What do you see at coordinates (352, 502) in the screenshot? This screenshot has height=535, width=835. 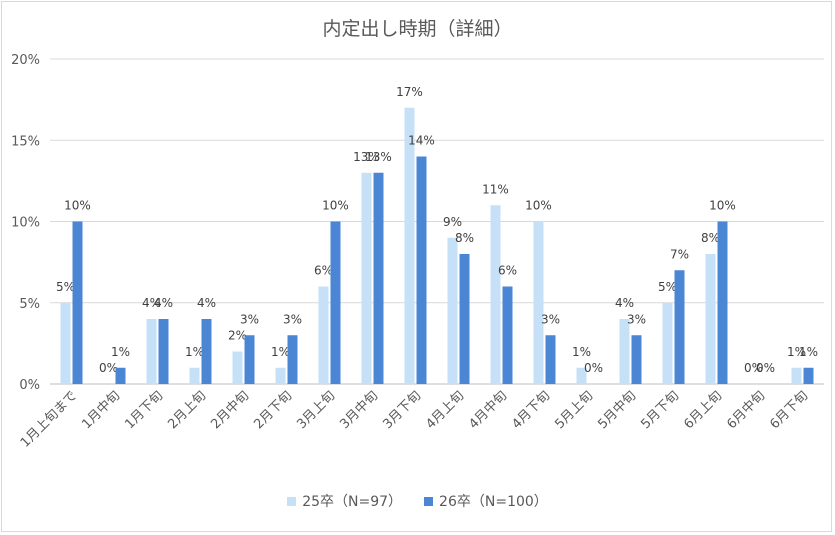 I see `legend-label-25: 25卒（N=97）` at bounding box center [352, 502].